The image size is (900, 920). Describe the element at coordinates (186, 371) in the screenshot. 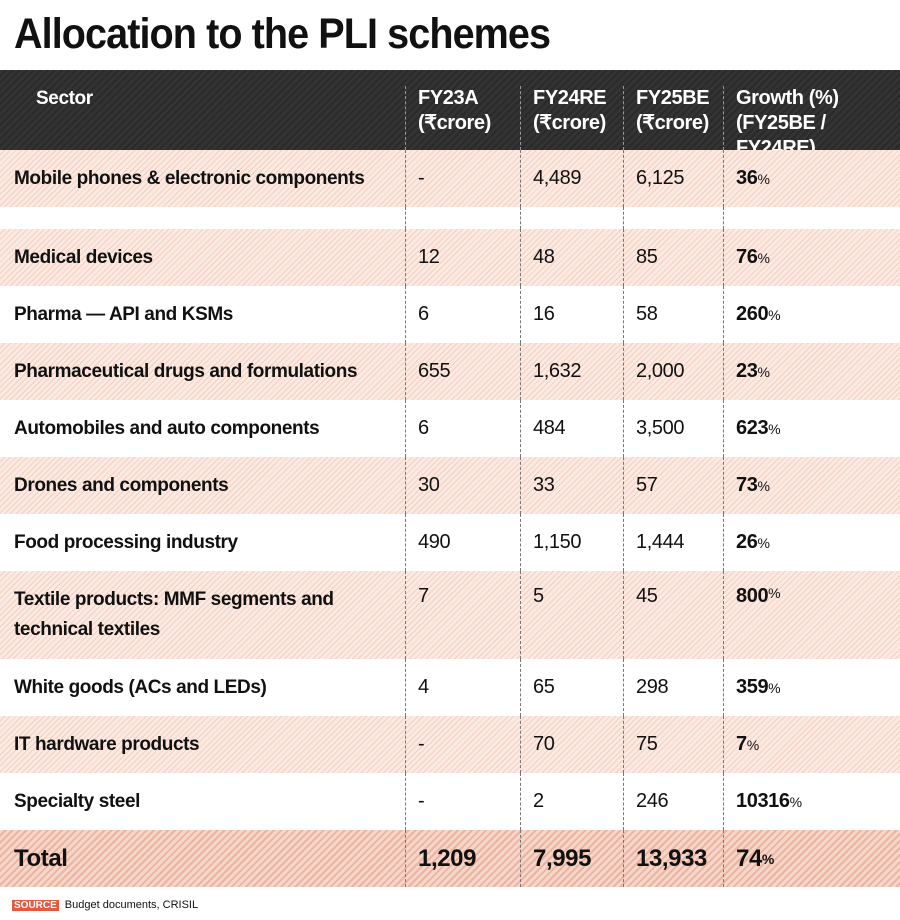

I see `sector-name: Pharmaceutical drugs and formulations` at that location.